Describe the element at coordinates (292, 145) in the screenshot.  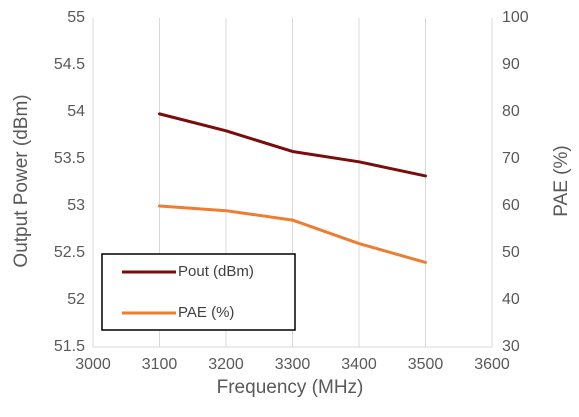
I see `series-line-pout` at that location.